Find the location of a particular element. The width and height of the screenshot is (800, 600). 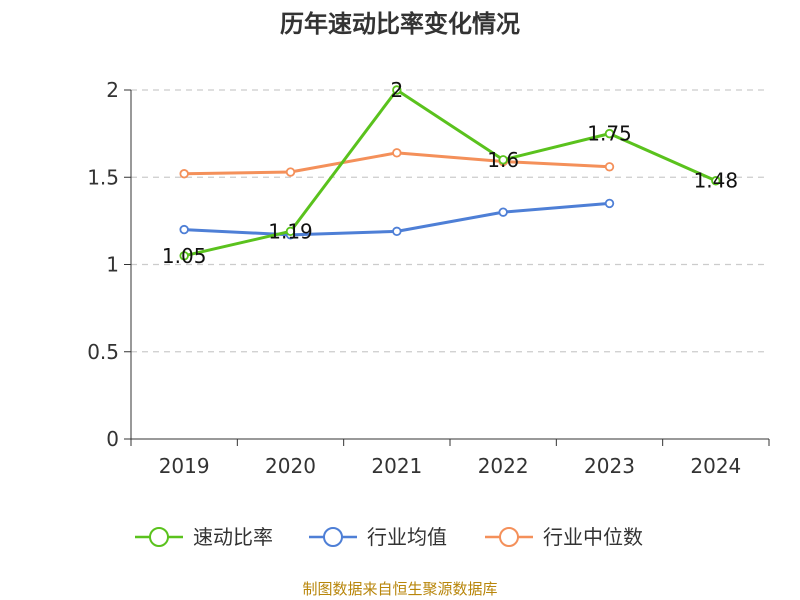

data-label: 2 is located at coordinates (396, 90).